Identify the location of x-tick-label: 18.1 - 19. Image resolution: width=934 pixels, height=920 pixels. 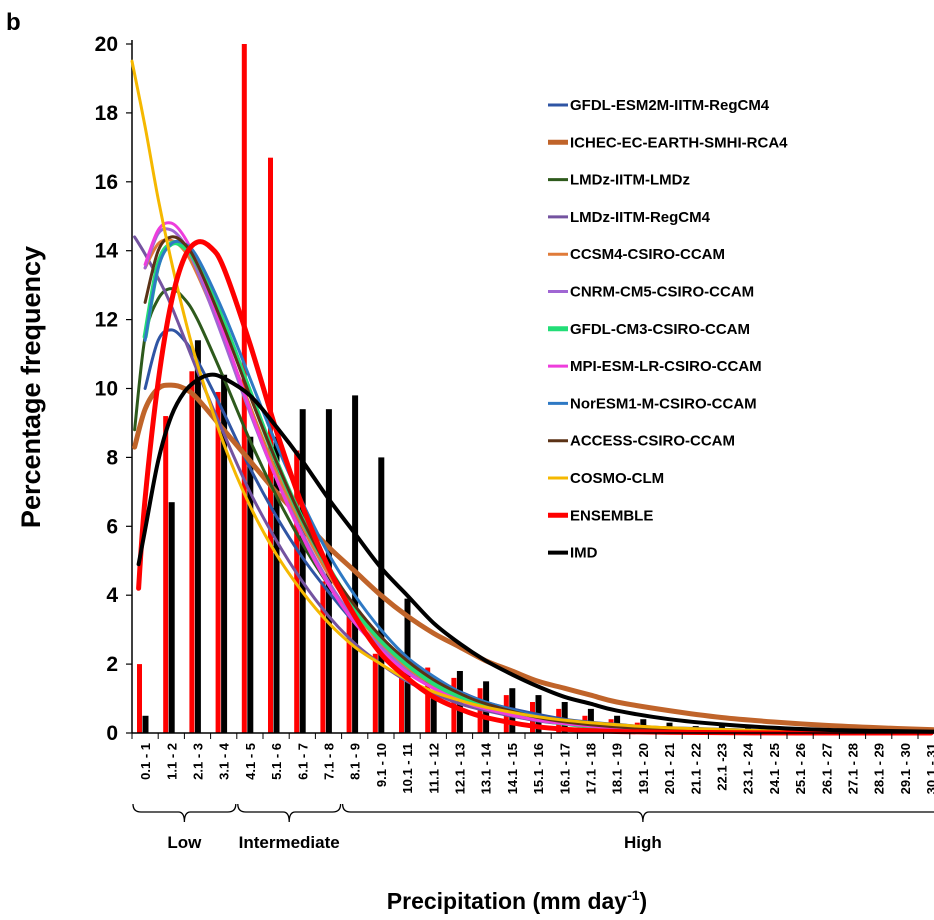
(617, 768).